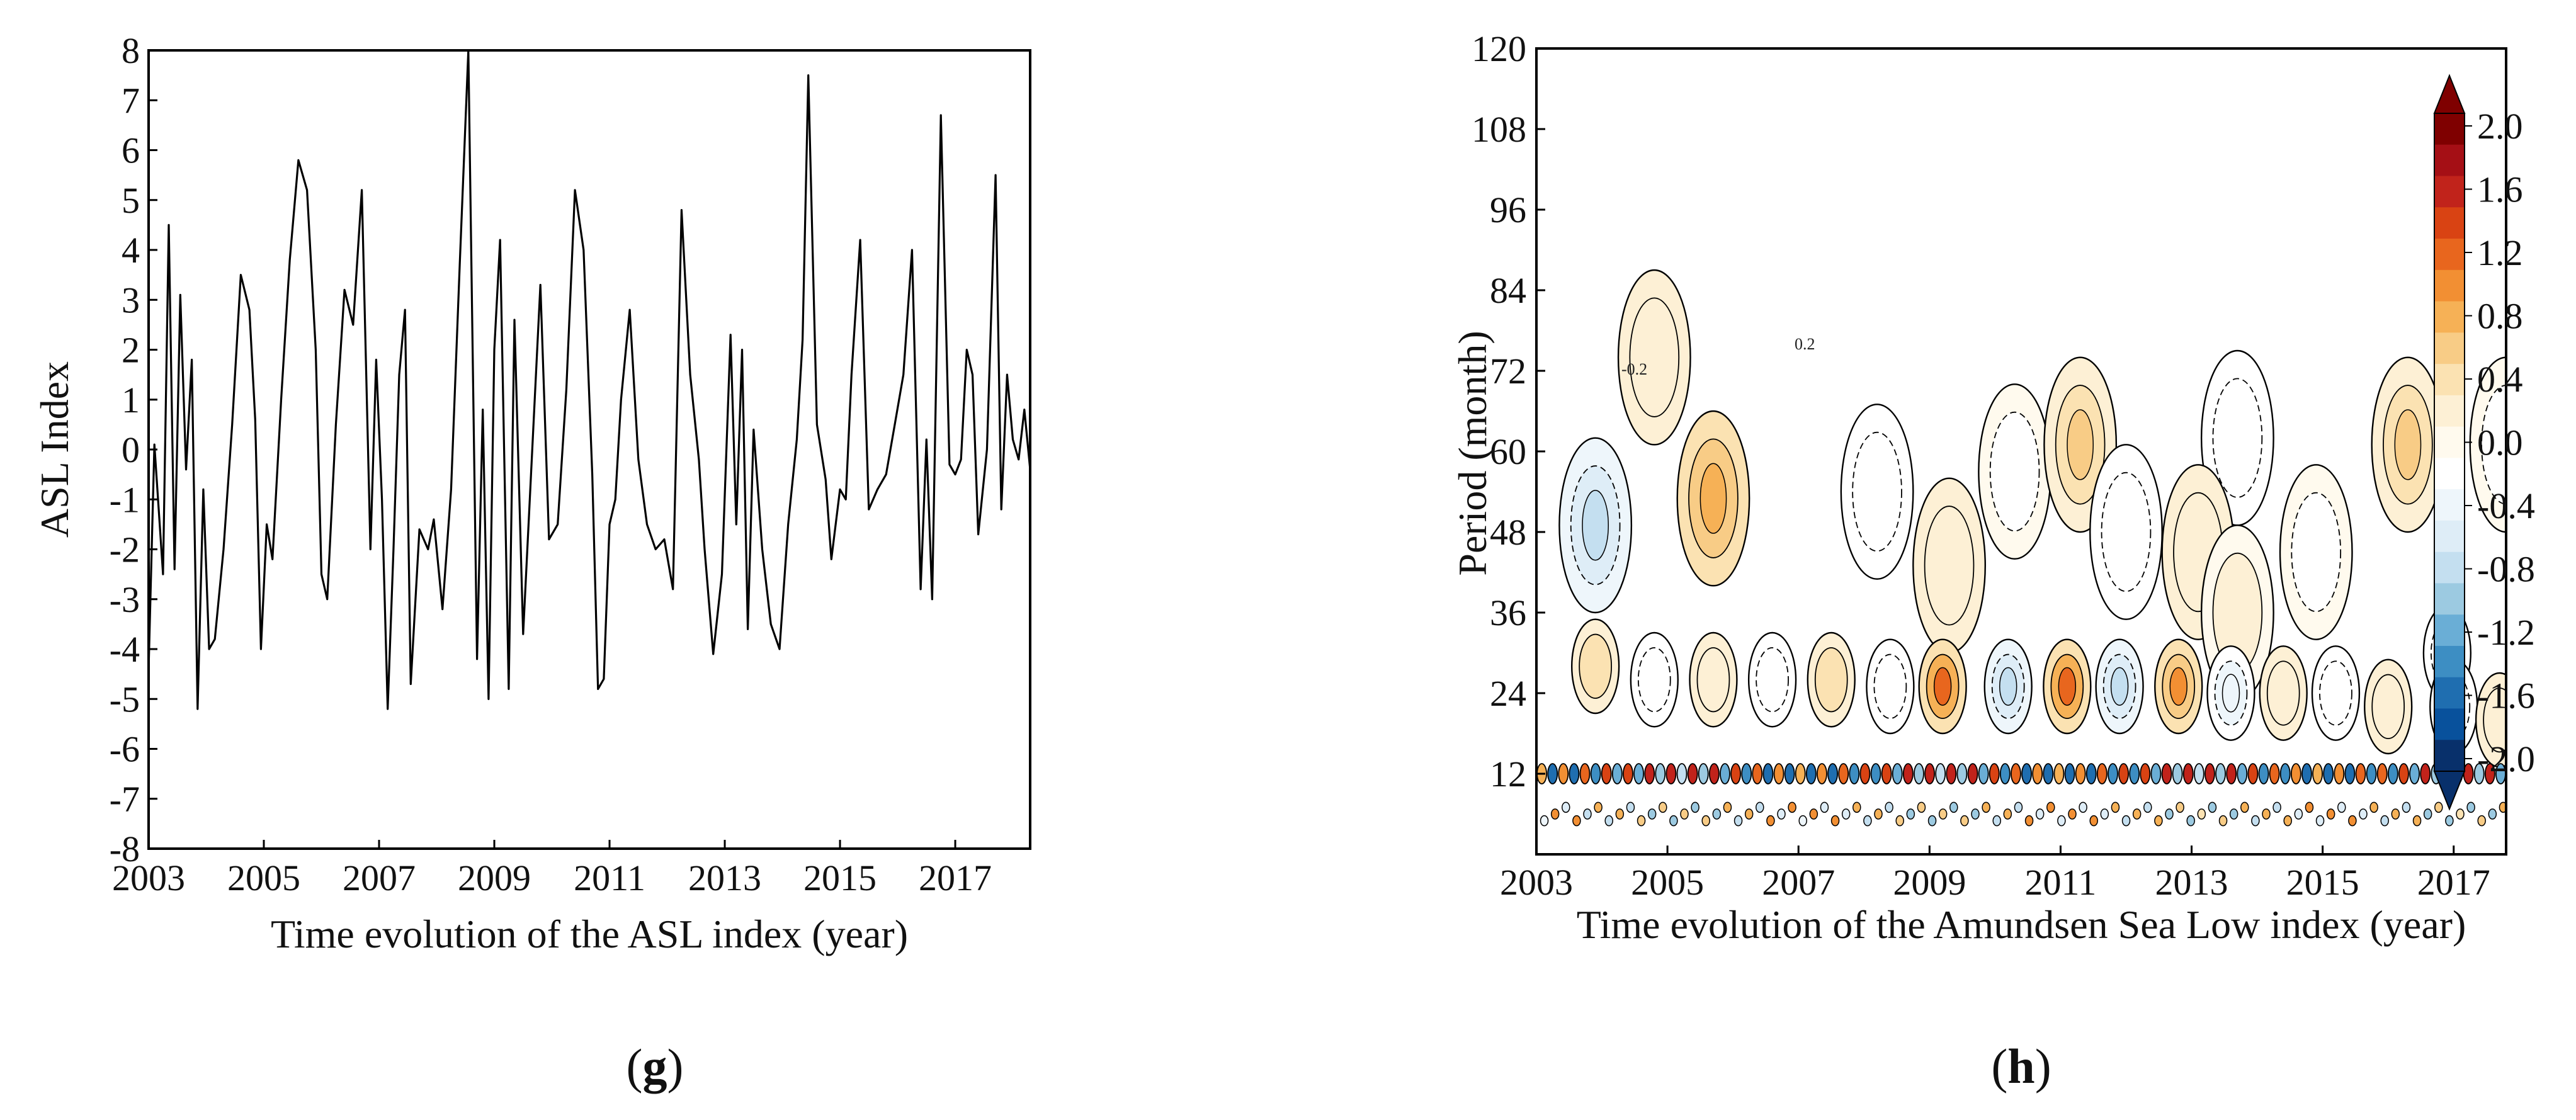 The image size is (2576, 1120). Describe the element at coordinates (609, 877) in the screenshot. I see `g-xtick-label: 2011` at that location.